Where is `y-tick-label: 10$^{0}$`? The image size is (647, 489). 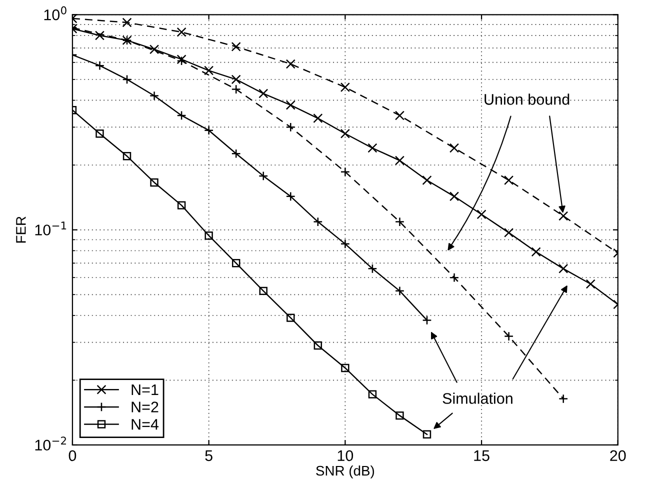
y-tick-label: 10$^{0}$ is located at coordinates (55, 13).